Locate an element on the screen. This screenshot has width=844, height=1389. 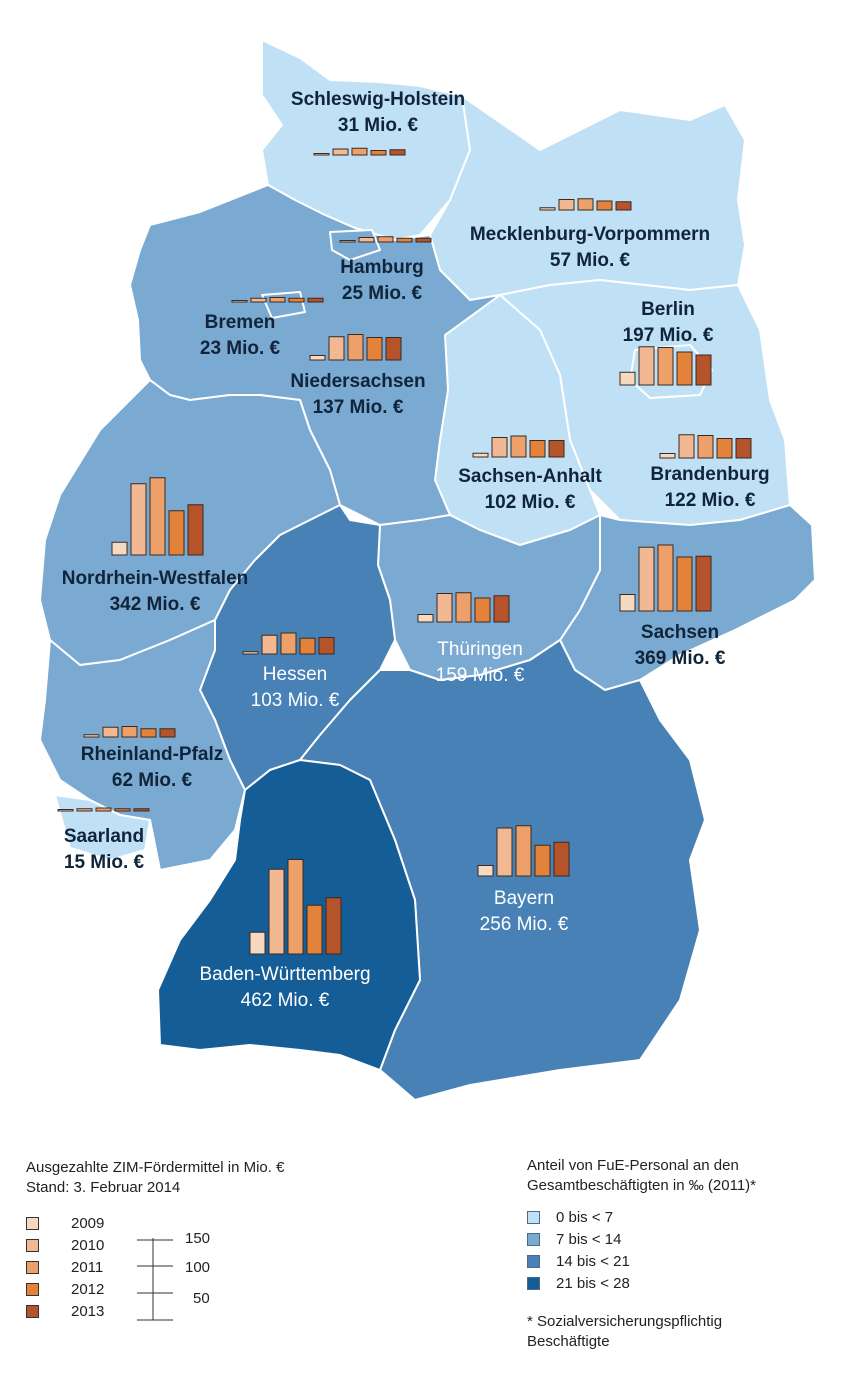
state-amount-hb: 23 Mio. € is located at coordinates (240, 348).